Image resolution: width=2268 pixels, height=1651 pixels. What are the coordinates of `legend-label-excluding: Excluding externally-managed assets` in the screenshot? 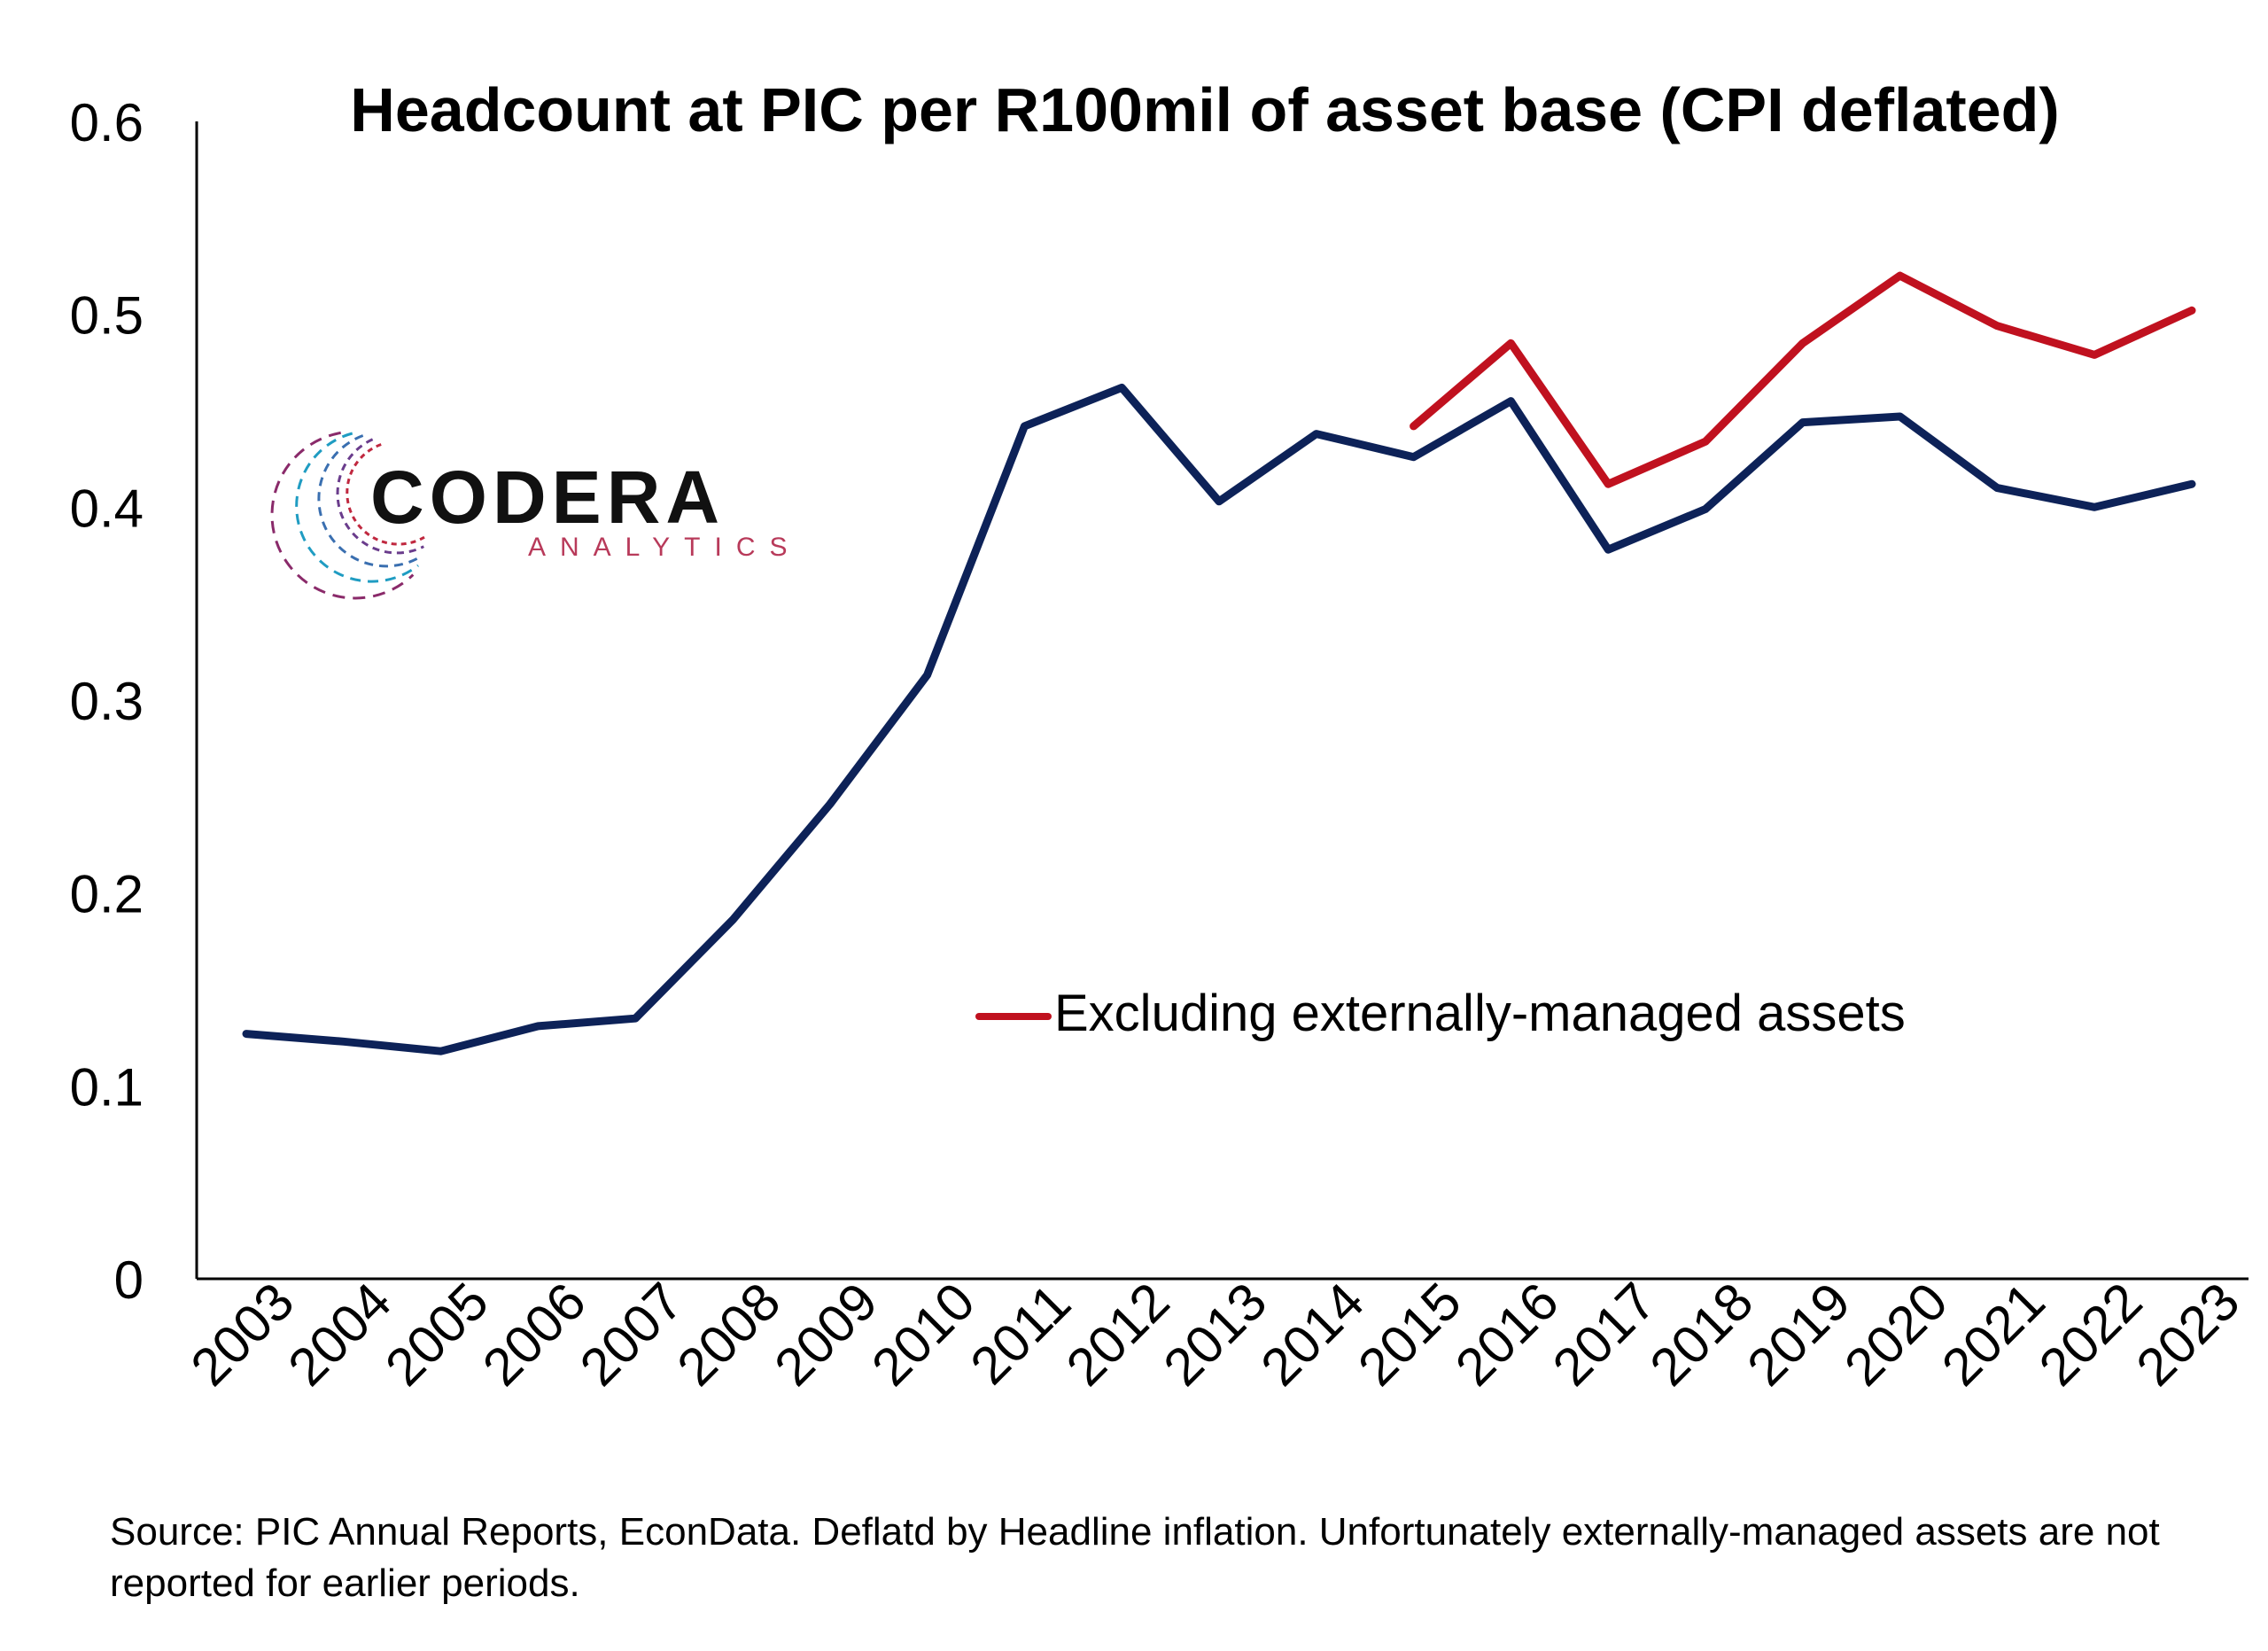 It's located at (1480, 1013).